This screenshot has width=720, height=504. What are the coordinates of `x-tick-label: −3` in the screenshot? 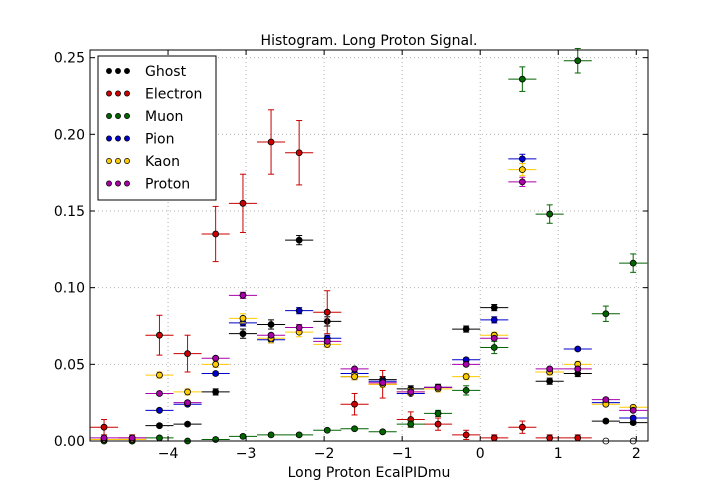 It's located at (246, 454).